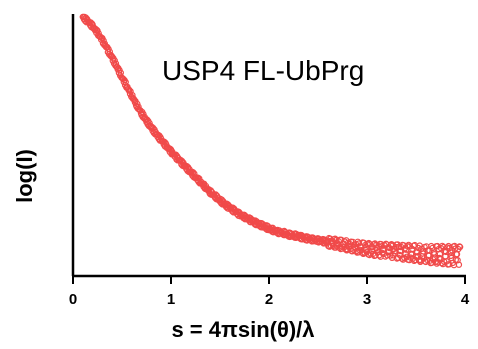 The height and width of the screenshot is (349, 478). I want to click on chart-annotation: USP4 FL-UbPrg, so click(263, 70).